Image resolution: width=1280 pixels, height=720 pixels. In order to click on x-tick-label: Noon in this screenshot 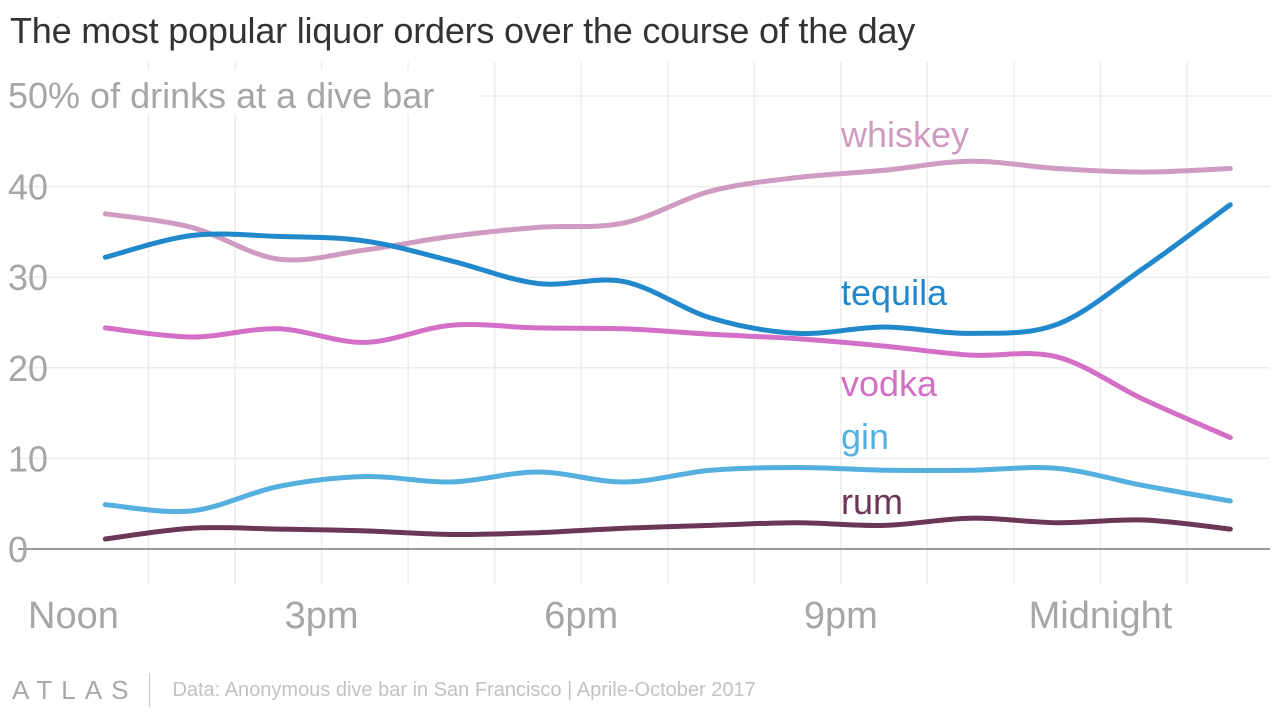, I will do `click(73, 616)`.